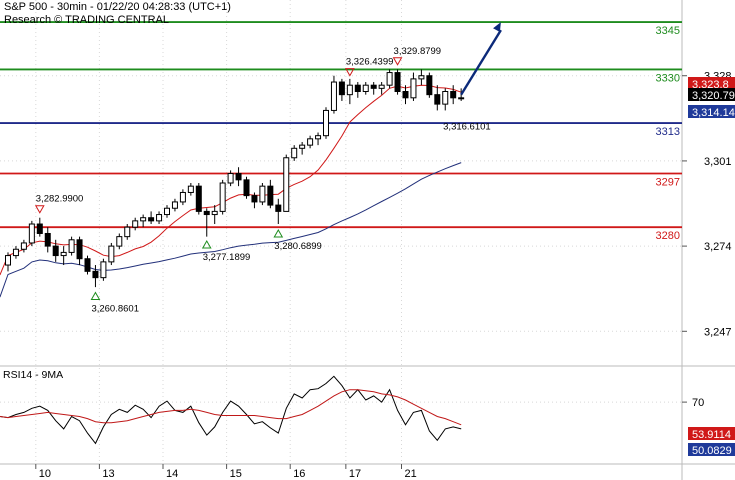  I want to click on level-label: 3297, so click(668, 183).